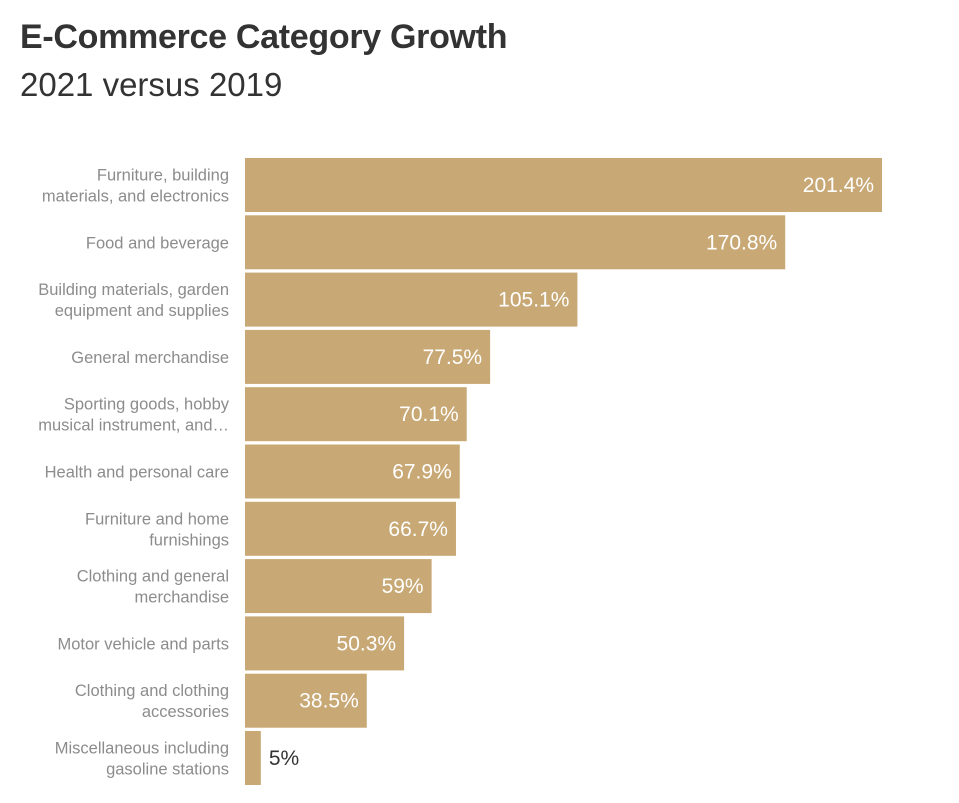 The height and width of the screenshot is (803, 959). What do you see at coordinates (151, 84) in the screenshot?
I see `chart-subtitle: 2021 versus 2019` at bounding box center [151, 84].